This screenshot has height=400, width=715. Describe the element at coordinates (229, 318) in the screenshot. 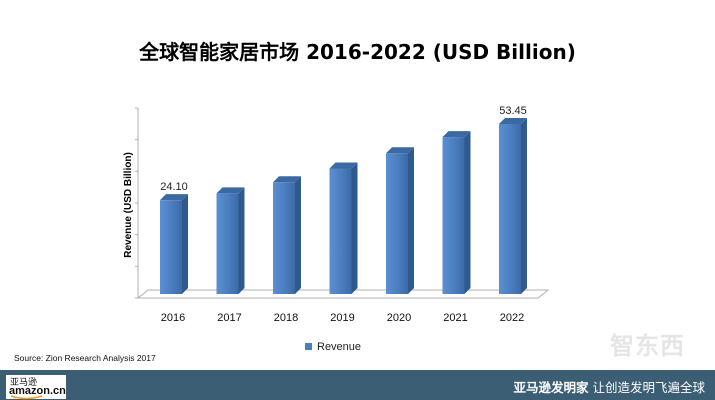

I see `x-tick-label: 2017` at that location.